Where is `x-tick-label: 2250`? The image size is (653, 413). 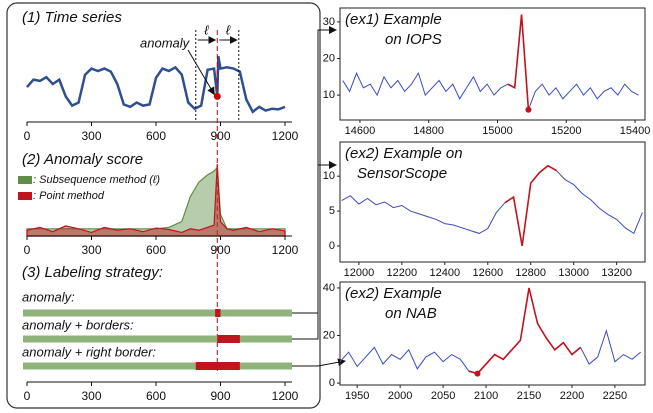
x-tick-label: 2250 is located at coordinates (615, 396).